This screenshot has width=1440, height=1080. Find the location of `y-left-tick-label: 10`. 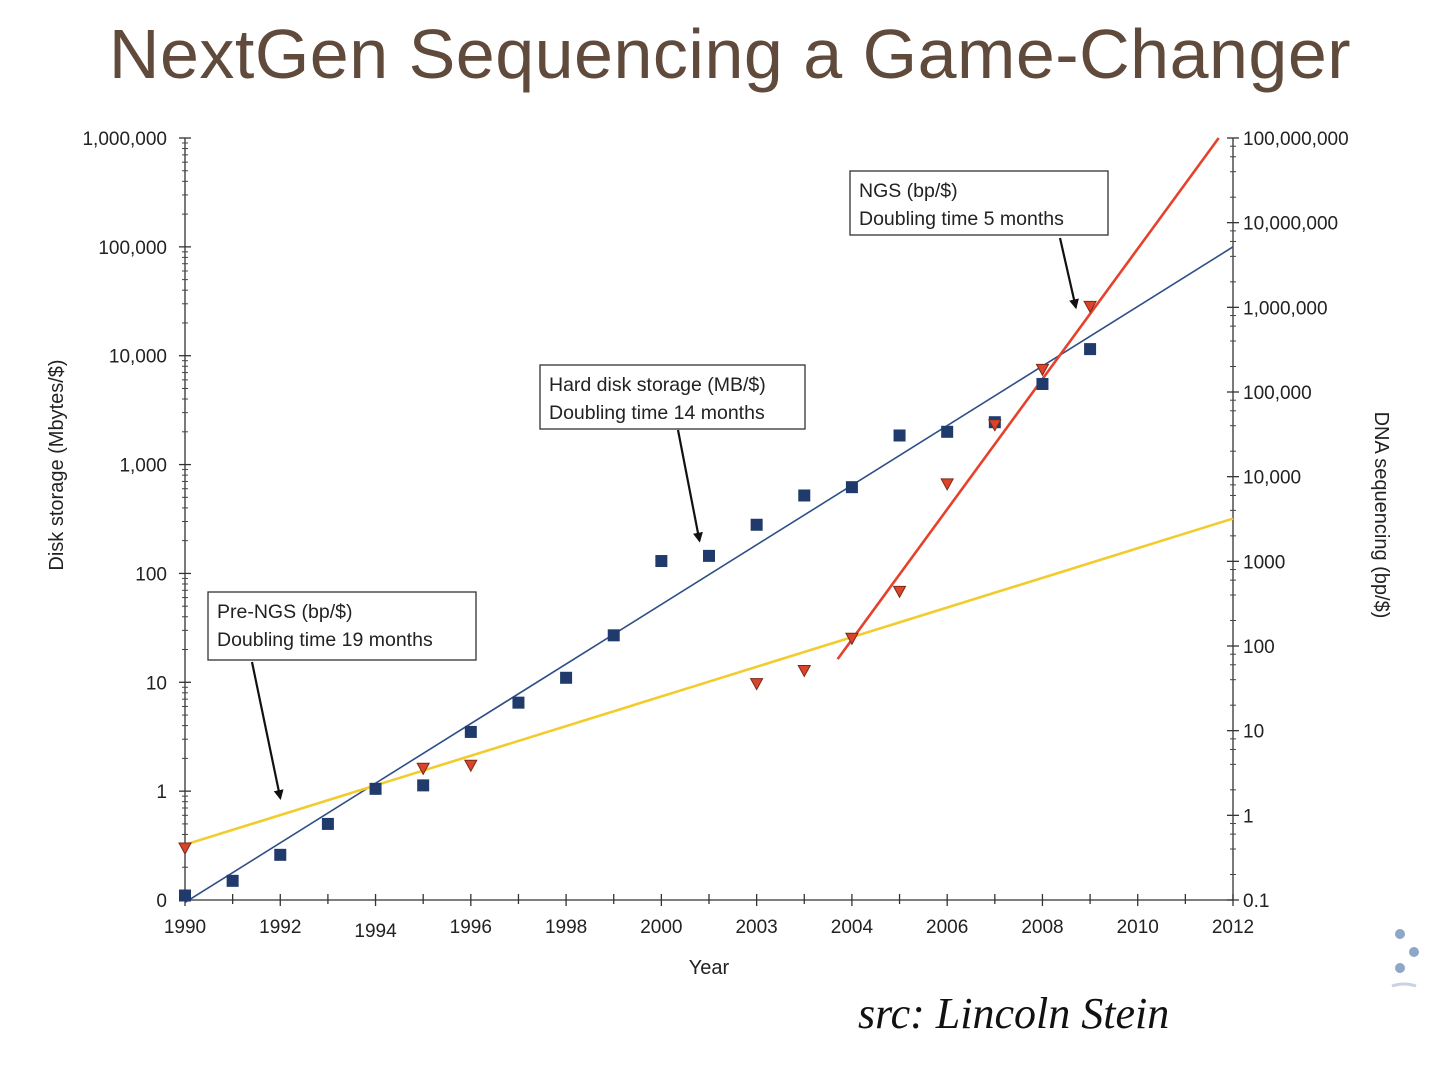

y-left-tick-label: 10 is located at coordinates (156, 683).